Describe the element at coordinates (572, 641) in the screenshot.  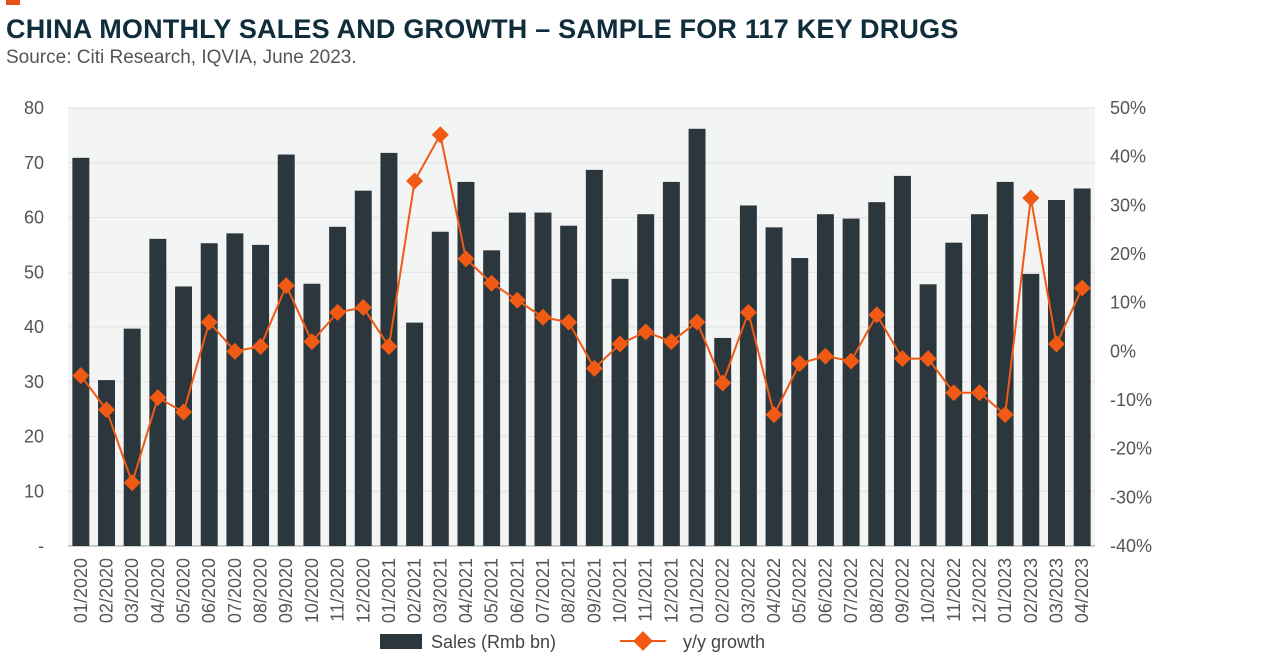
I see `legend: Sales (Rmb bn) y/y growth` at that location.